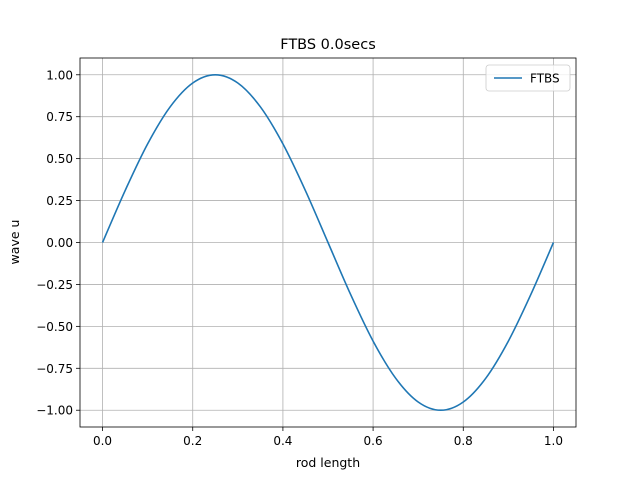 The image size is (640, 480). Describe the element at coordinates (192, 441) in the screenshot. I see `x-tick-label: 0.2` at that location.